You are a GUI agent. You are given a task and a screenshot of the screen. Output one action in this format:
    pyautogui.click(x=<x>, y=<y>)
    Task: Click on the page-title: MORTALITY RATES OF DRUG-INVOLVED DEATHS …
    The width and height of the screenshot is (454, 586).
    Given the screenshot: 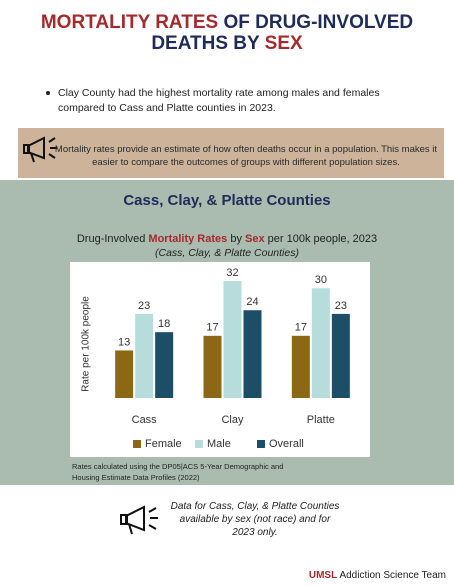 What is the action you would take?
    pyautogui.click(x=227, y=33)
    